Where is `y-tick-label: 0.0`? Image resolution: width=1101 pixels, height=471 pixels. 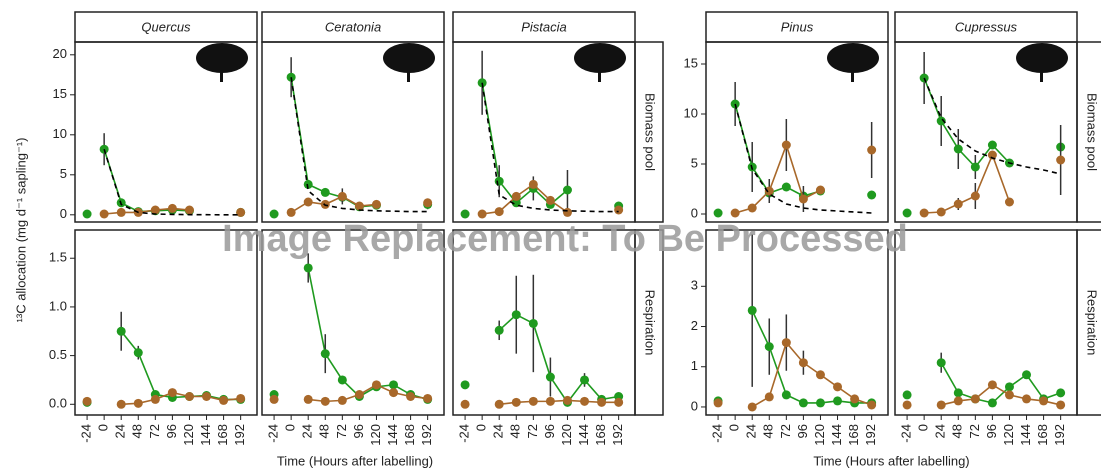
y-tick-label: 0.0 is located at coordinates (58, 403).